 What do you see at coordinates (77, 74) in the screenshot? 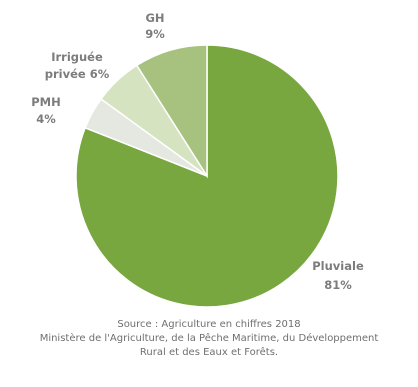
I see `label-irriguee-value: privée 6%` at bounding box center [77, 74].